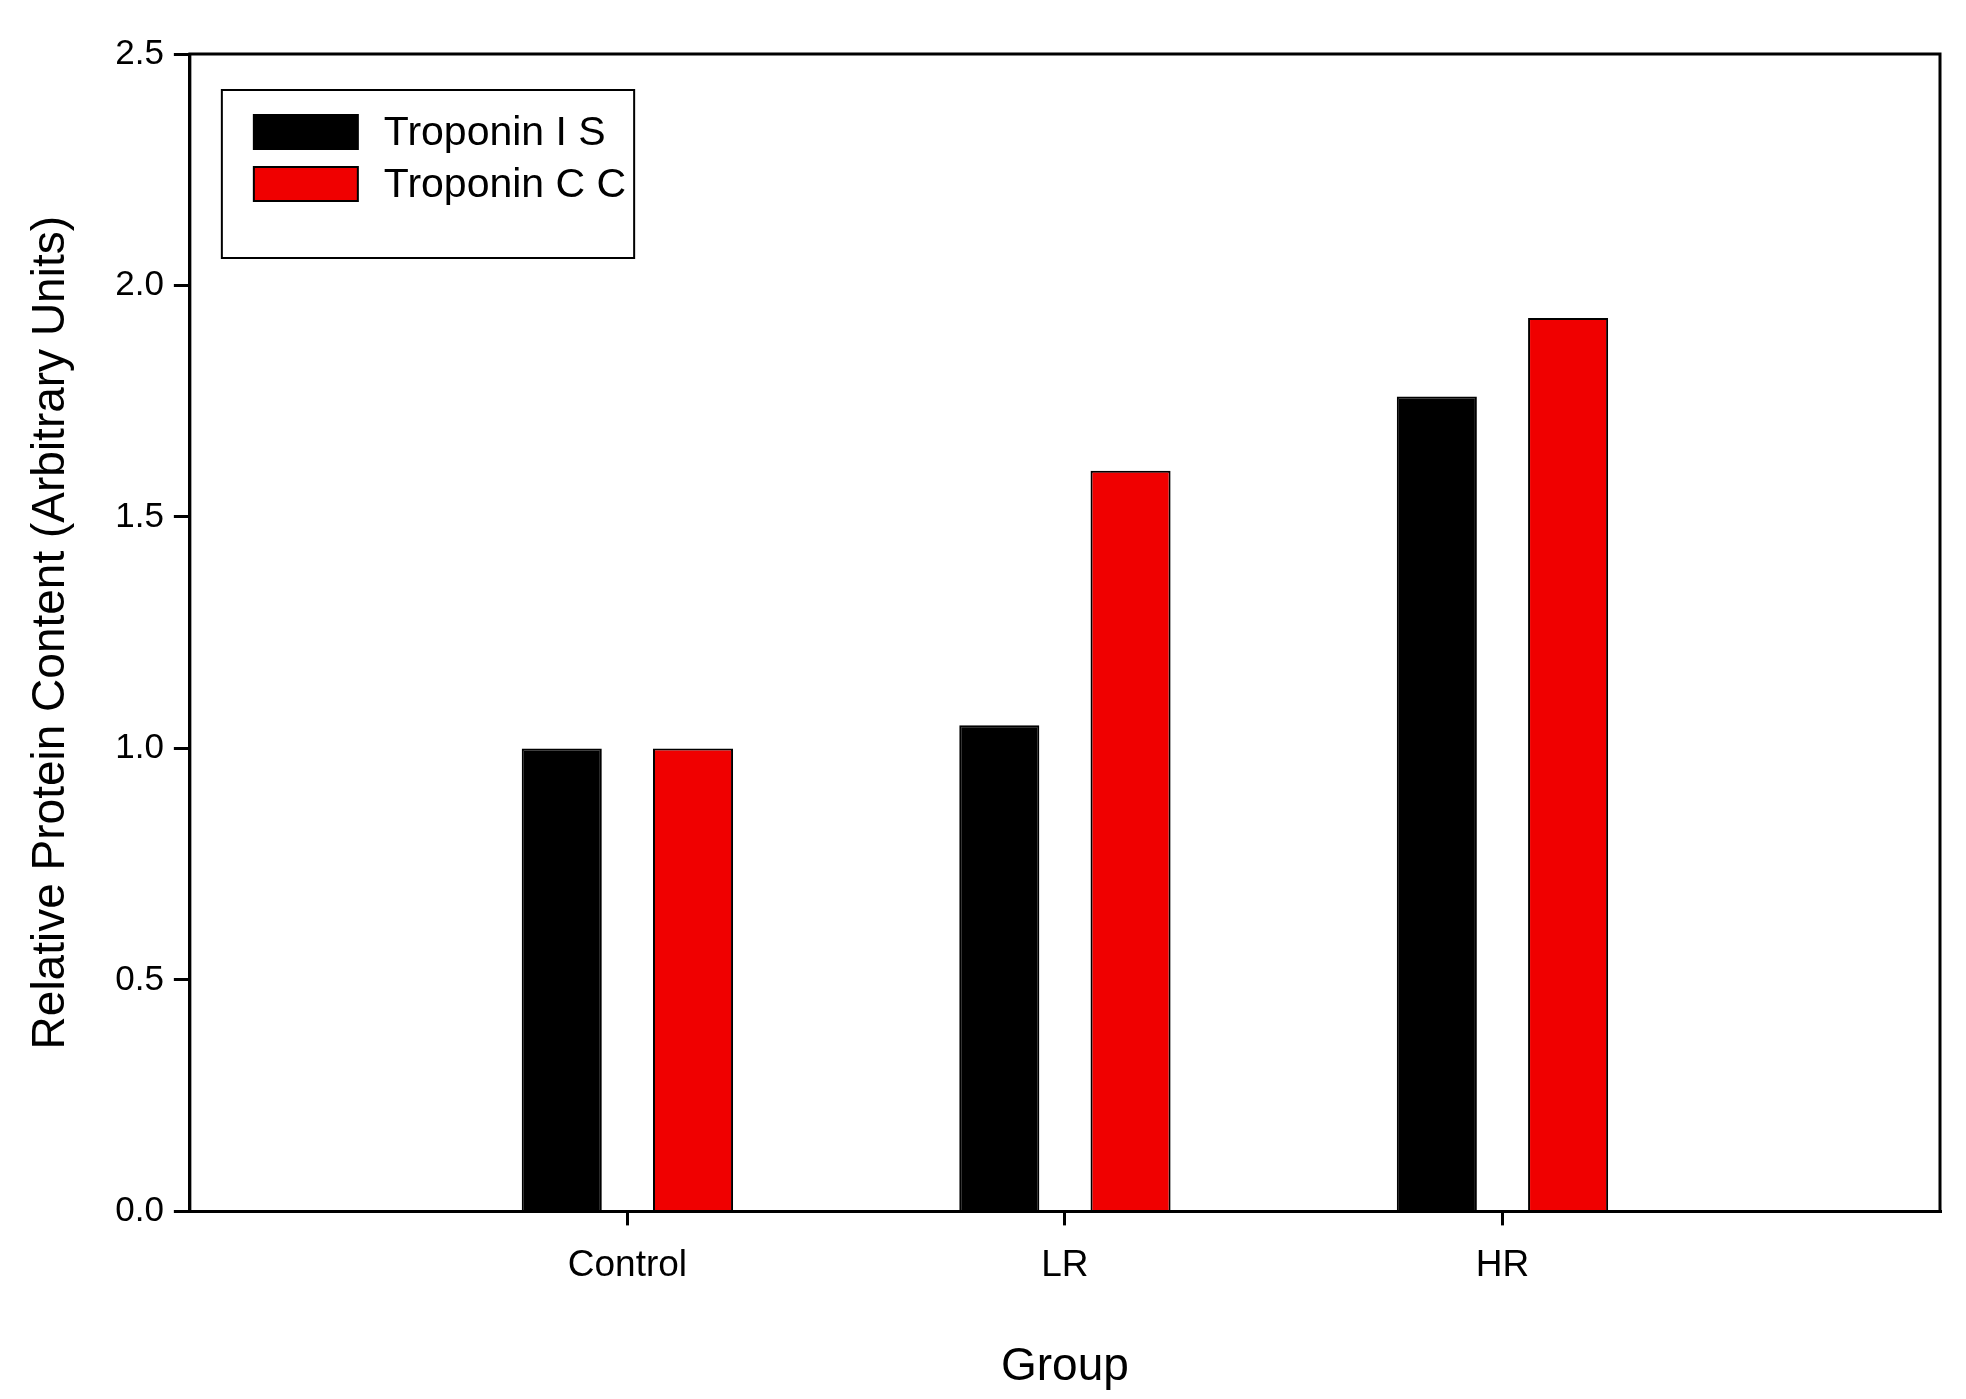  I want to click on y-axis-title: Relative Protein Content (Arbitrary Units), so click(48, 632).